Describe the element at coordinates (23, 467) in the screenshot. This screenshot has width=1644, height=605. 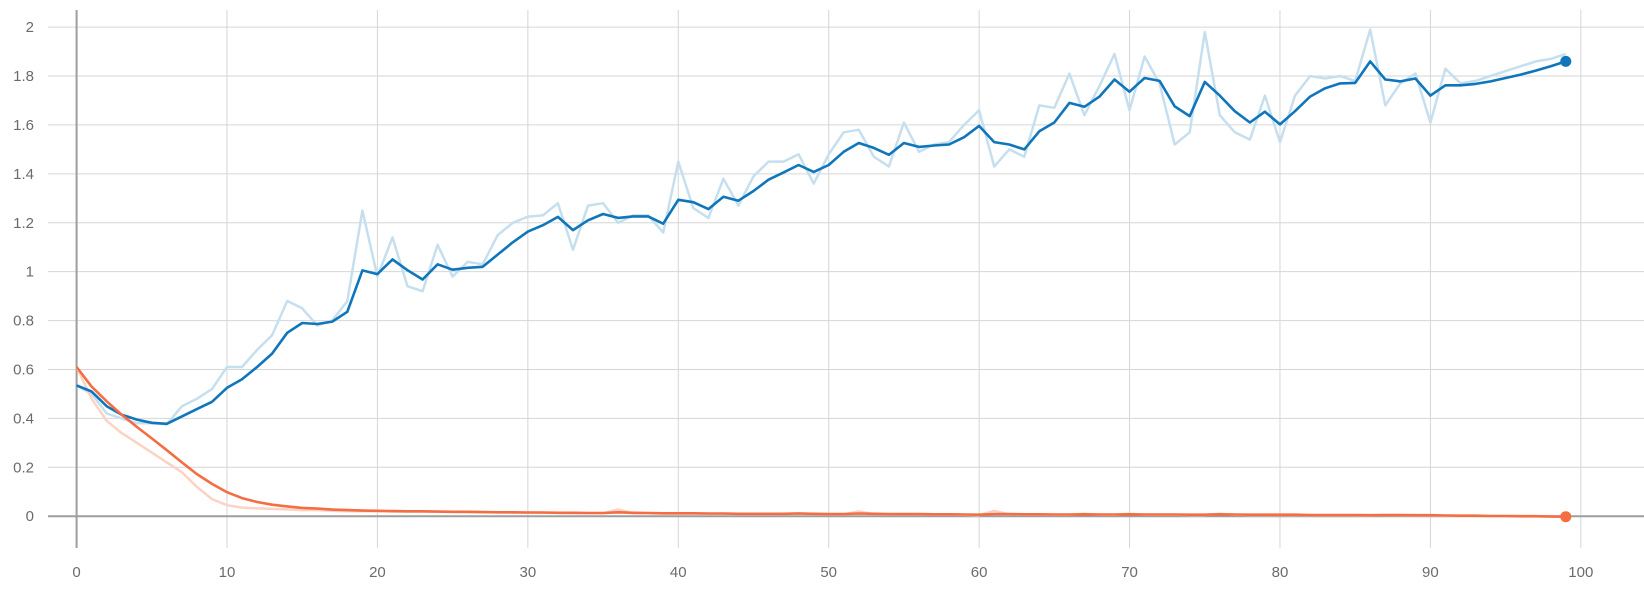
I see `y-tick-label: 0.2` at that location.